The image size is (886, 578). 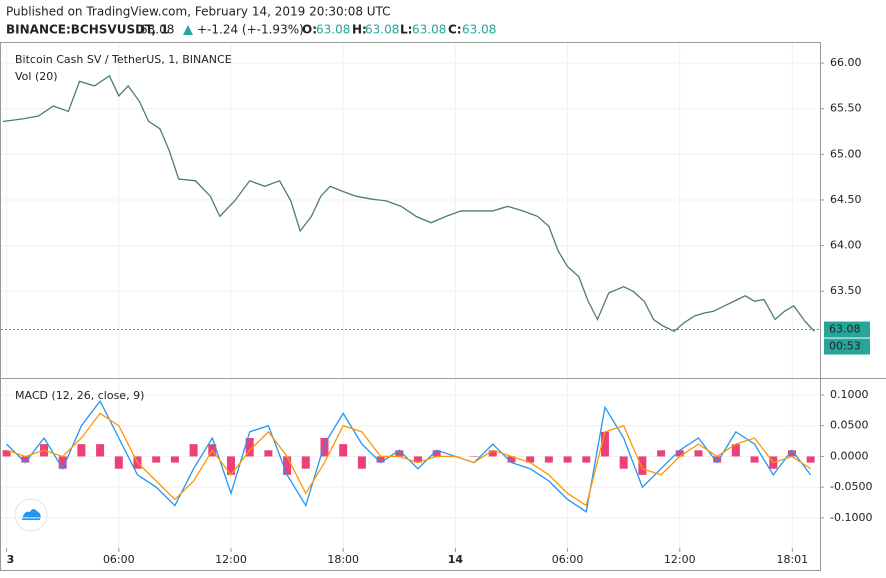 What do you see at coordinates (36, 76) in the screenshot?
I see `pane-subtitle: Vol (20)` at bounding box center [36, 76].